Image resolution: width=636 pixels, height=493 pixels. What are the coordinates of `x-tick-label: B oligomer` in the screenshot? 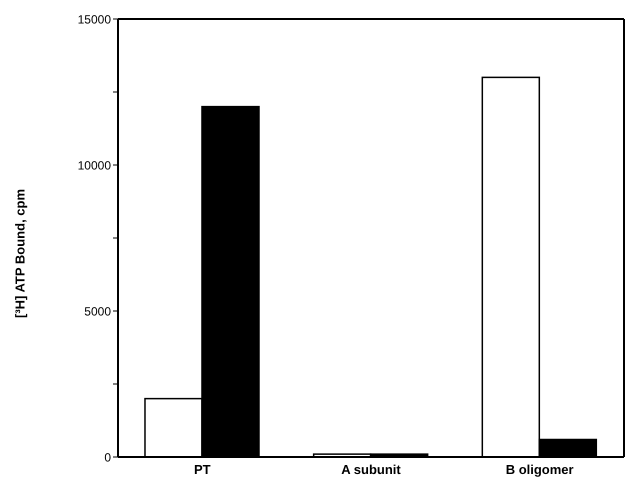 It's located at (540, 470).